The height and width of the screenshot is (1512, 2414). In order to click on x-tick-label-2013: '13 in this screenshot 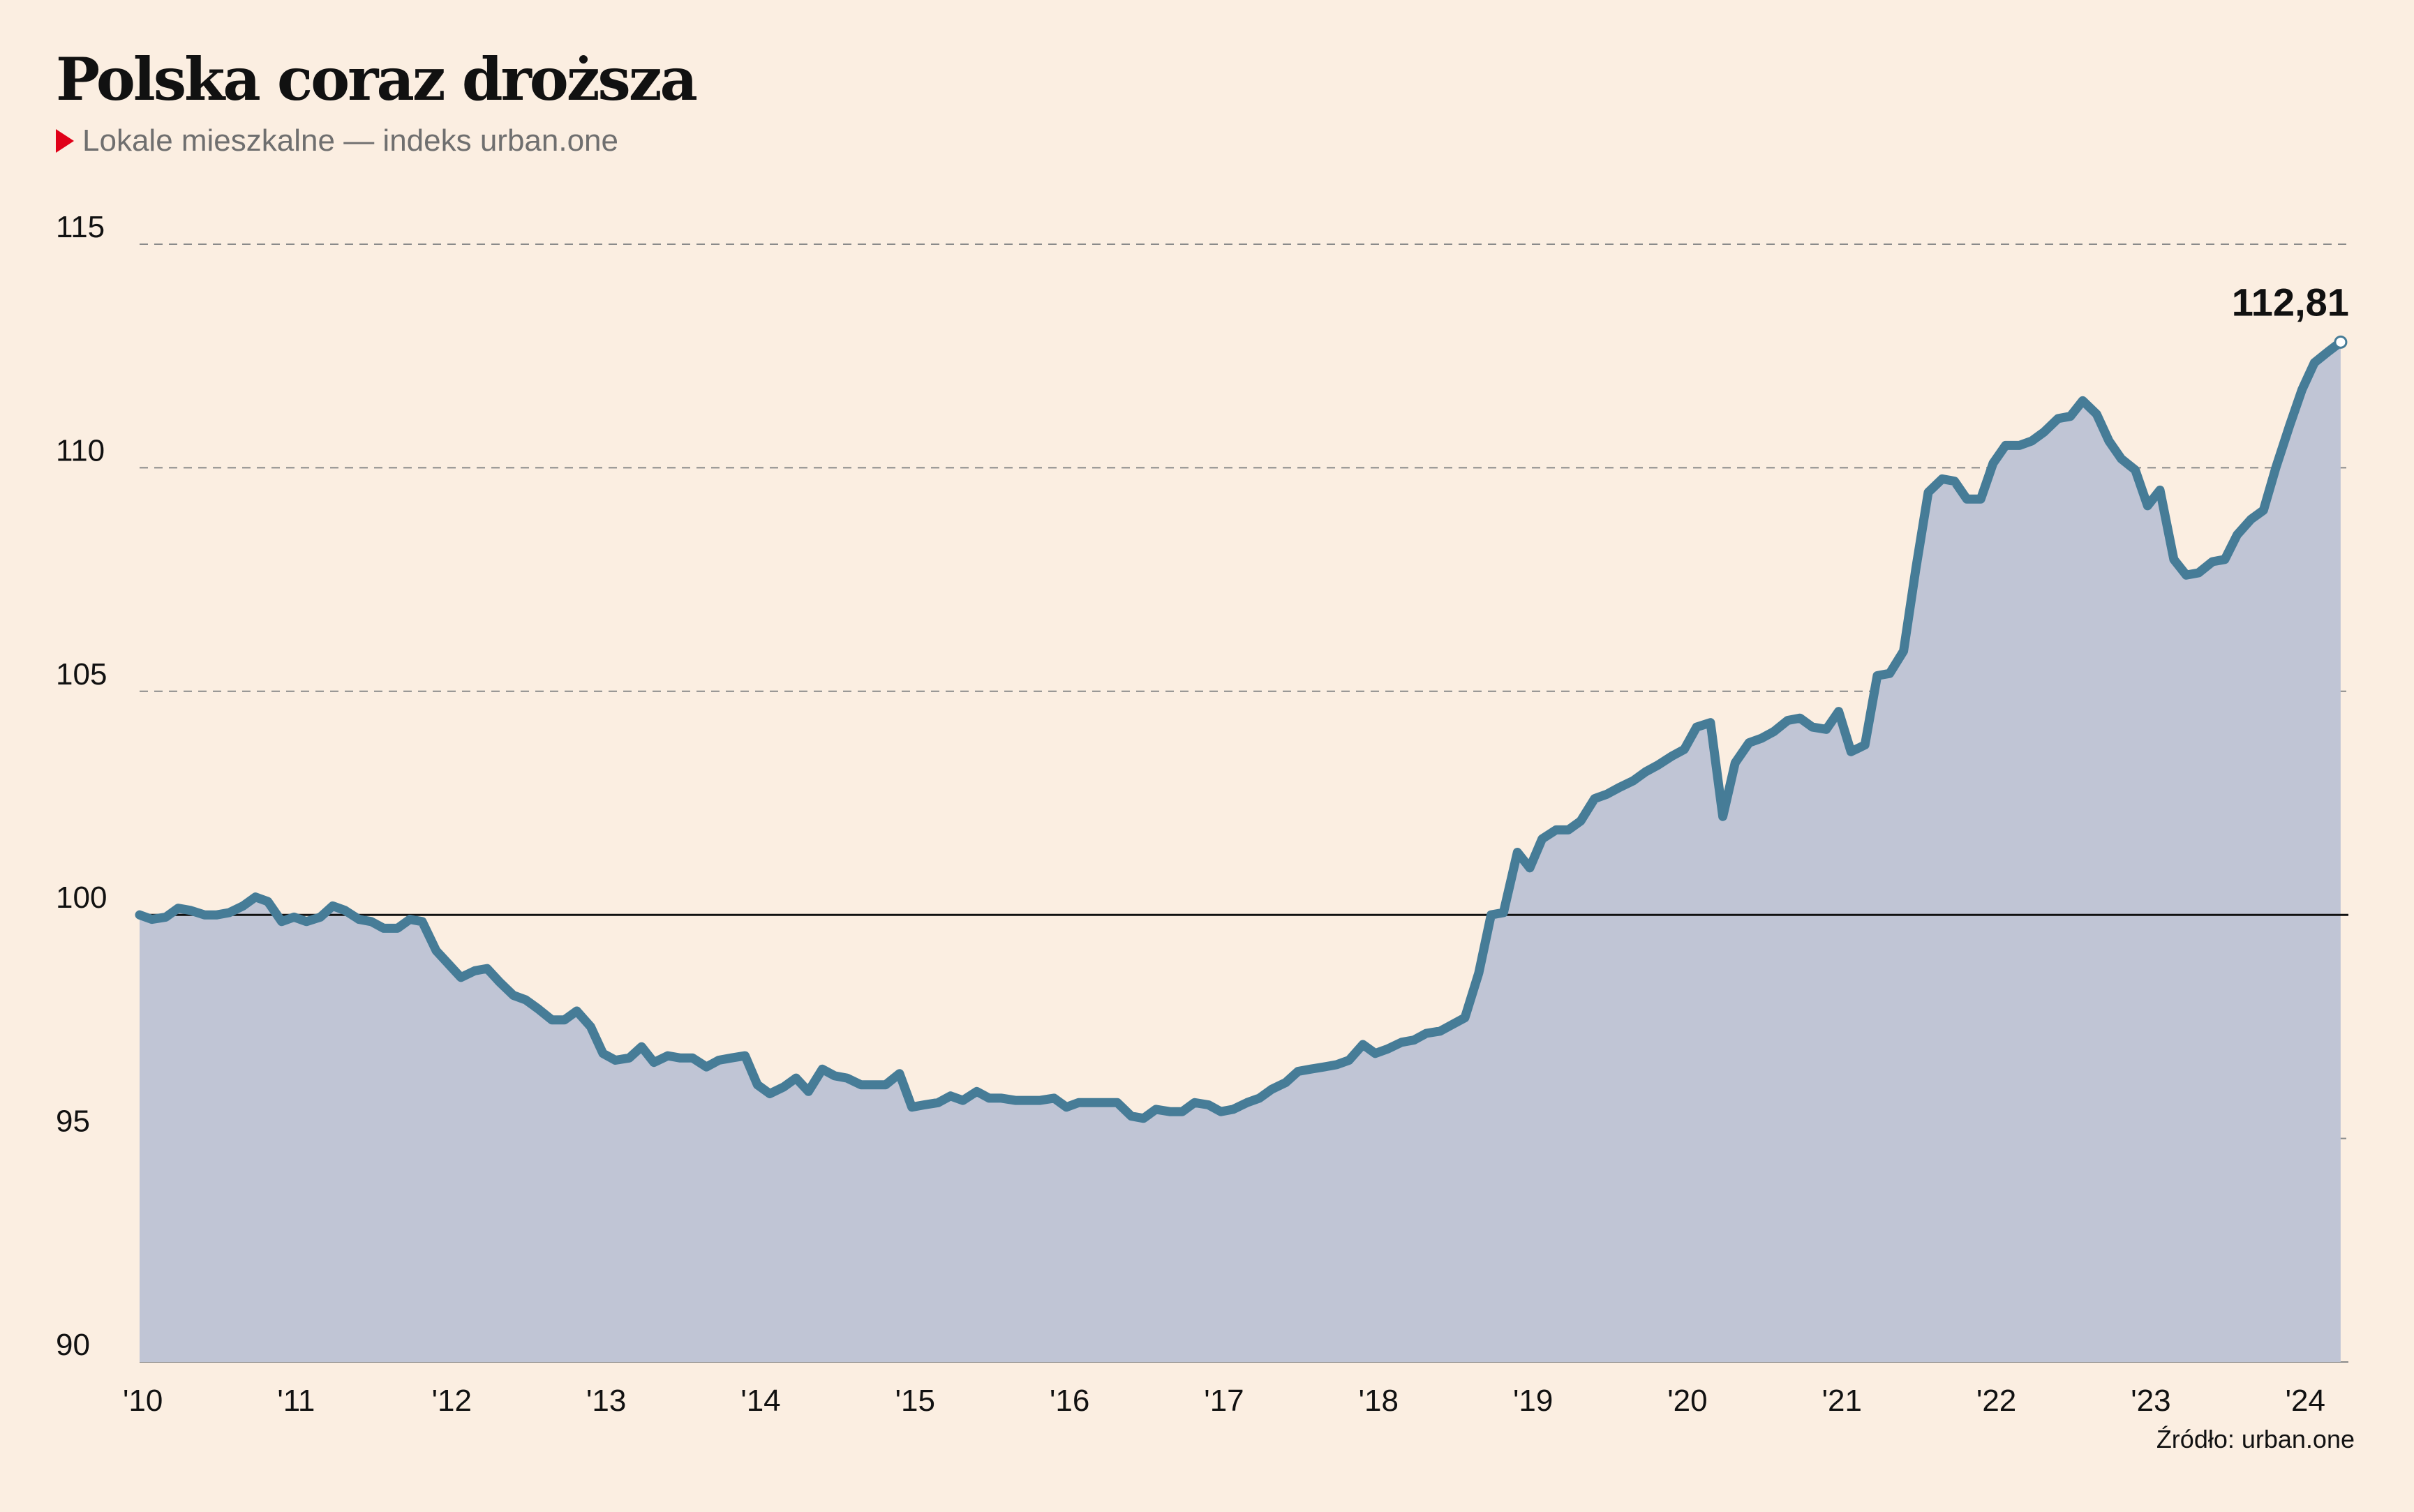, I will do `click(606, 1401)`.